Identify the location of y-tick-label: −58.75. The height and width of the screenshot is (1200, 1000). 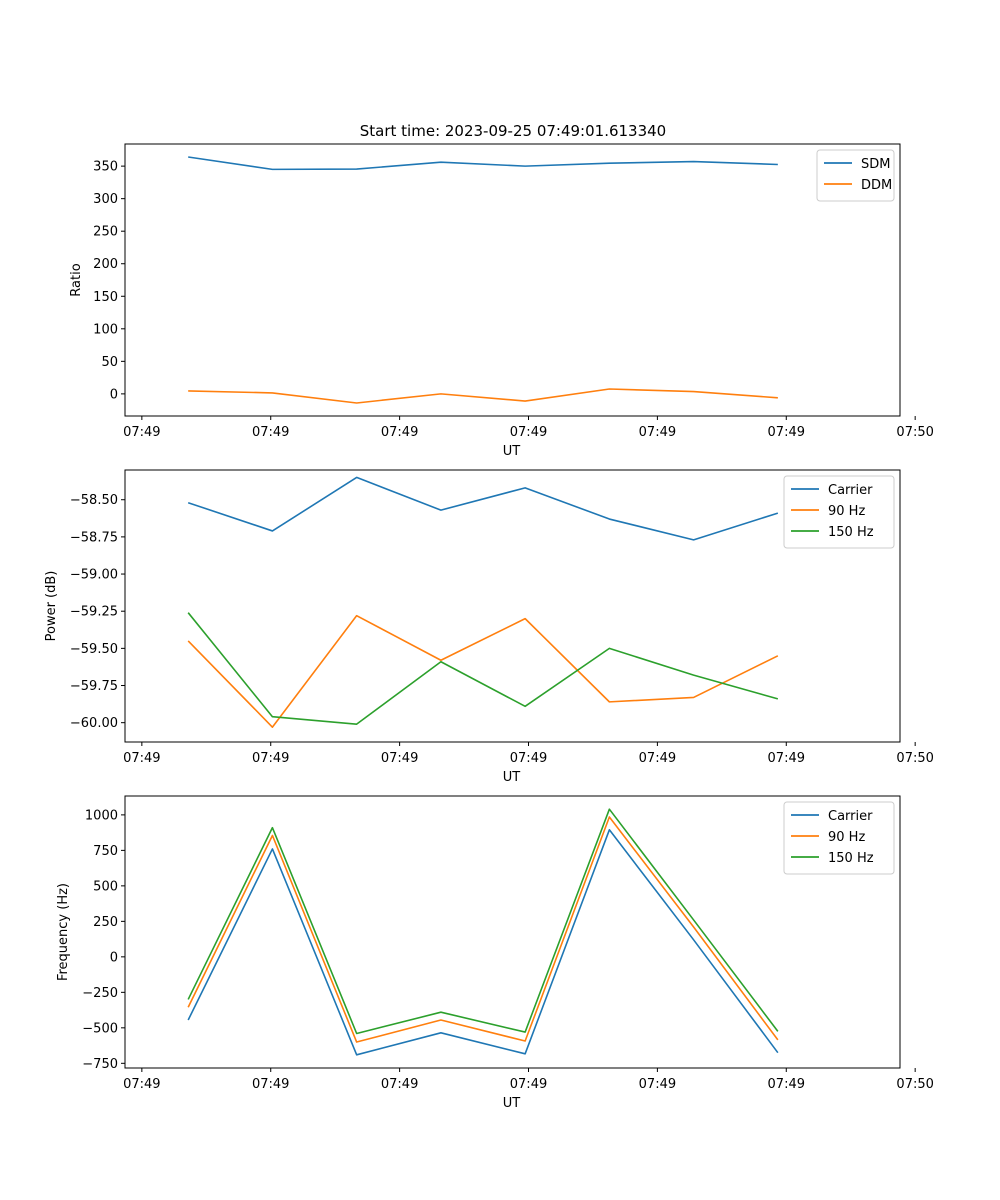
(94, 537).